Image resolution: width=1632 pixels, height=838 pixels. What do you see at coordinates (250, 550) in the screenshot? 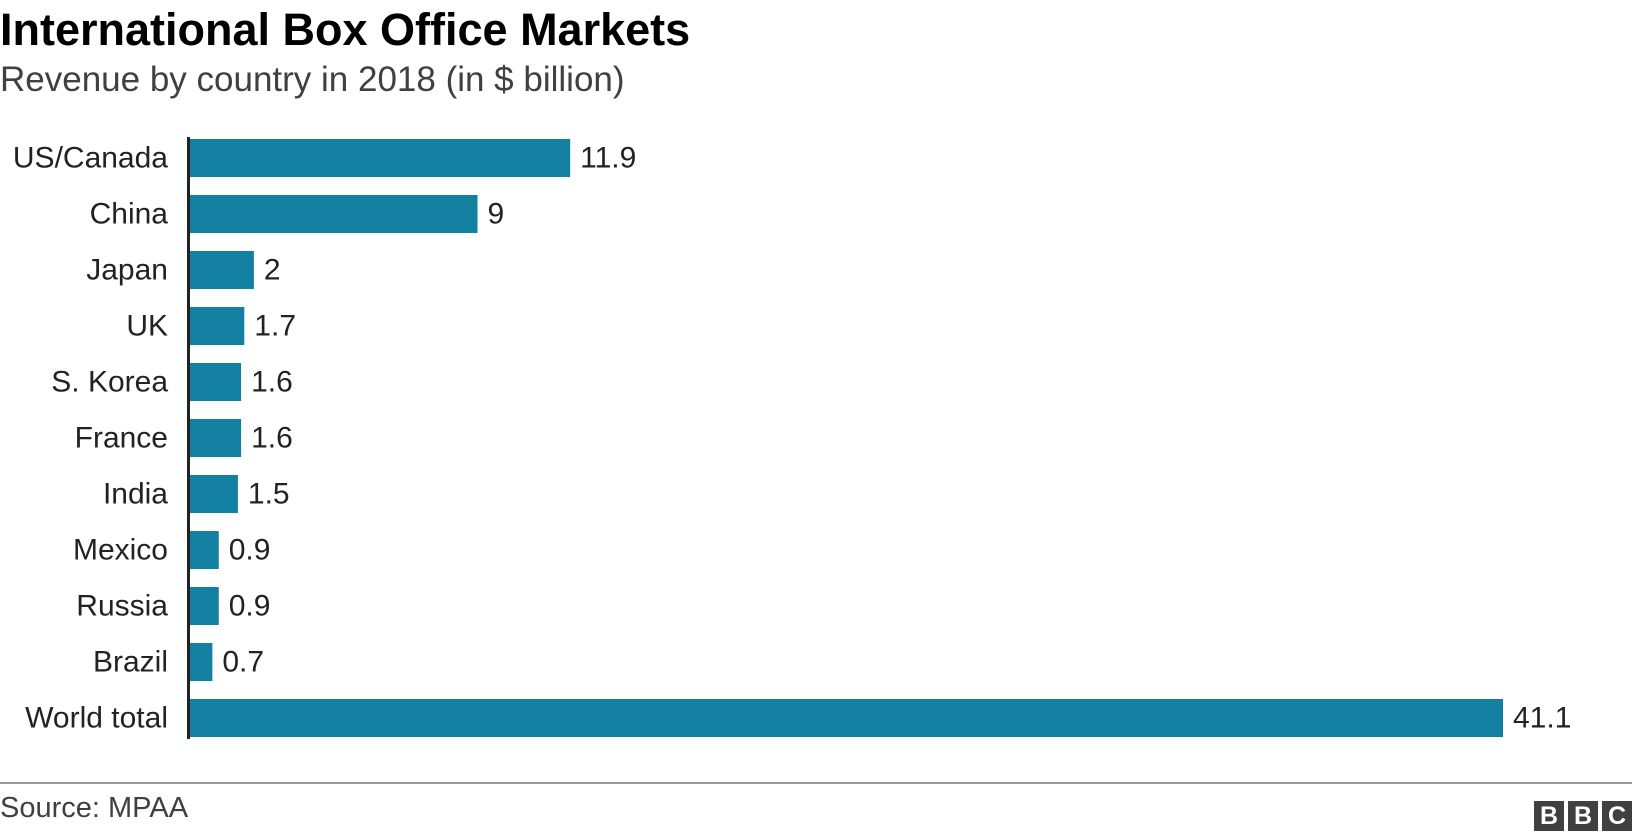
I see `value-label-mexico: 0.9` at bounding box center [250, 550].